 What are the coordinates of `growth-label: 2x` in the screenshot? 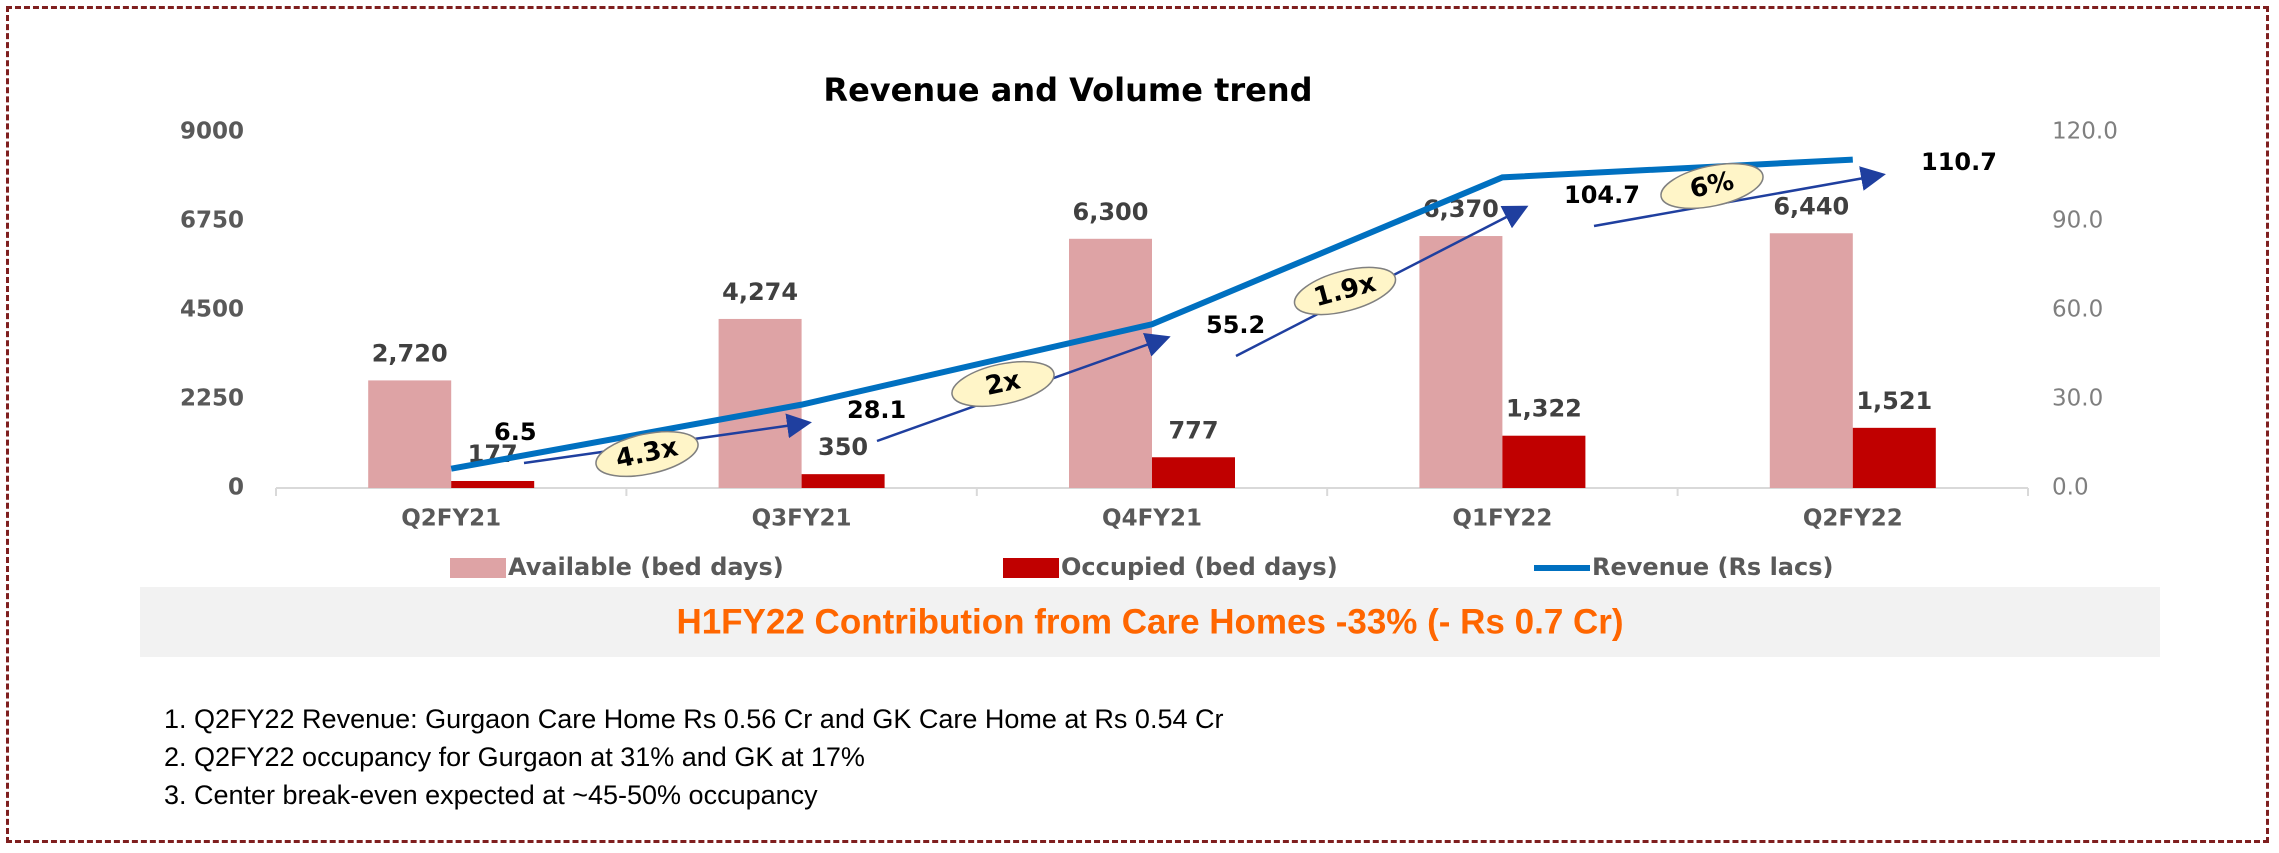 It's located at (1003, 383).